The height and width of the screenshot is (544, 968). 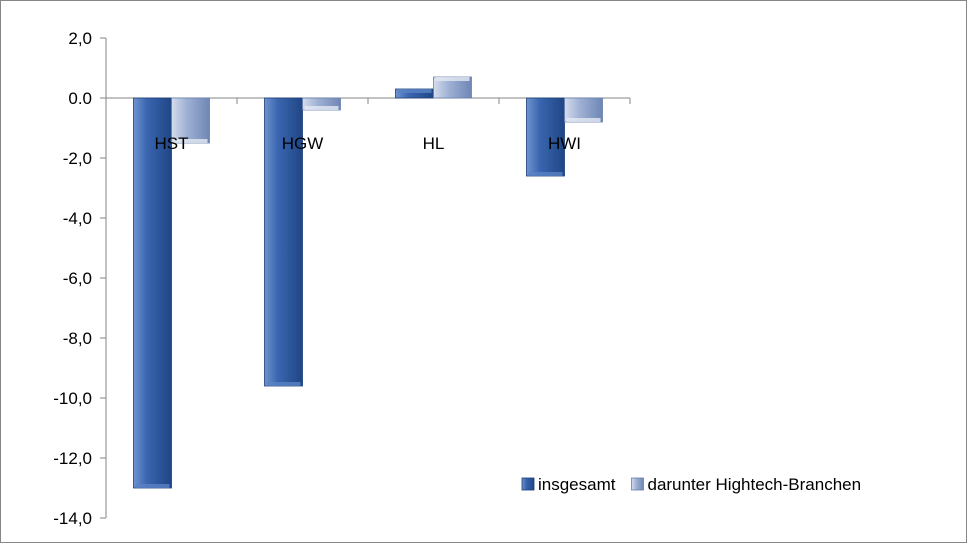 What do you see at coordinates (72, 518) in the screenshot?
I see `y-tick-label: -14,0` at bounding box center [72, 518].